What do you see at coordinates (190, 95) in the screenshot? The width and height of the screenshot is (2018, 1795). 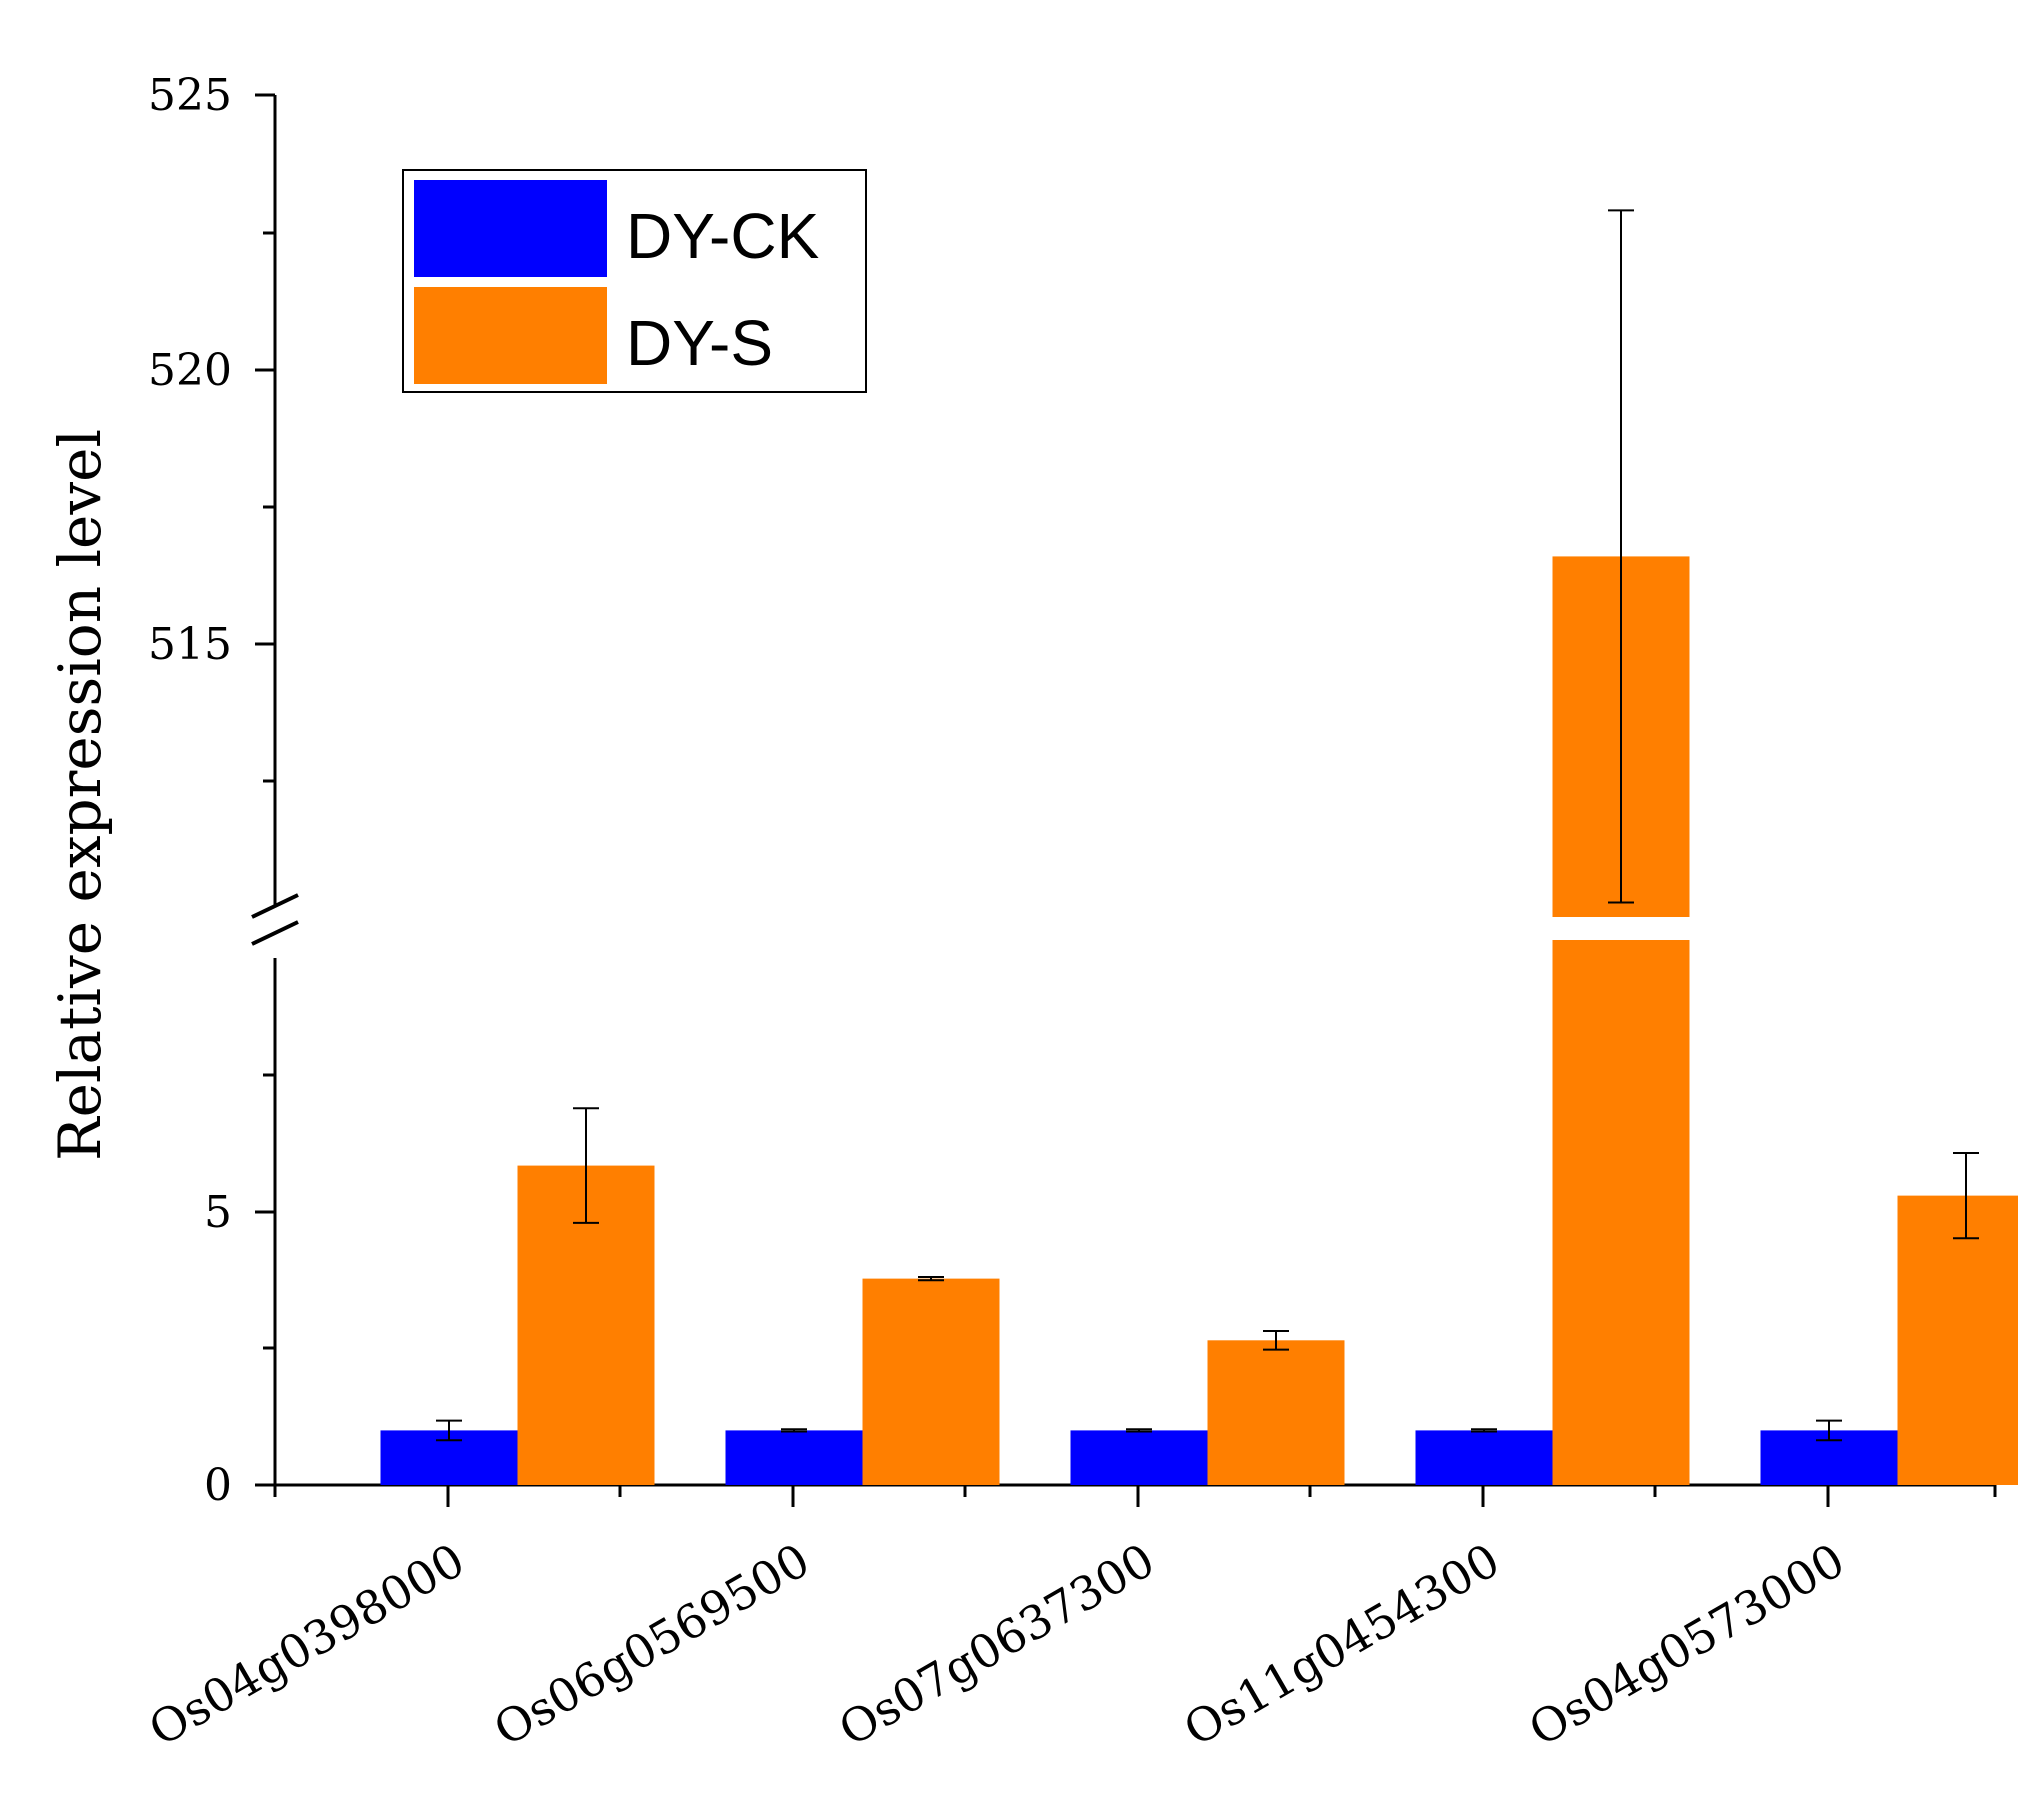 I see `y-tick-label-525: 525` at bounding box center [190, 95].